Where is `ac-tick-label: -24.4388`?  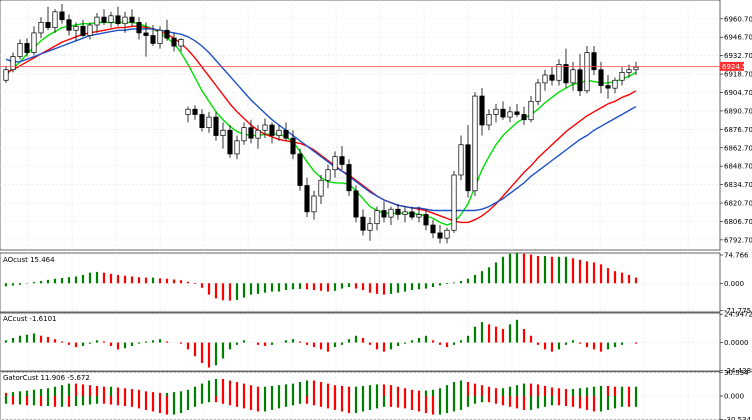
ac-tick-label: -24.4388 is located at coordinates (738, 371).